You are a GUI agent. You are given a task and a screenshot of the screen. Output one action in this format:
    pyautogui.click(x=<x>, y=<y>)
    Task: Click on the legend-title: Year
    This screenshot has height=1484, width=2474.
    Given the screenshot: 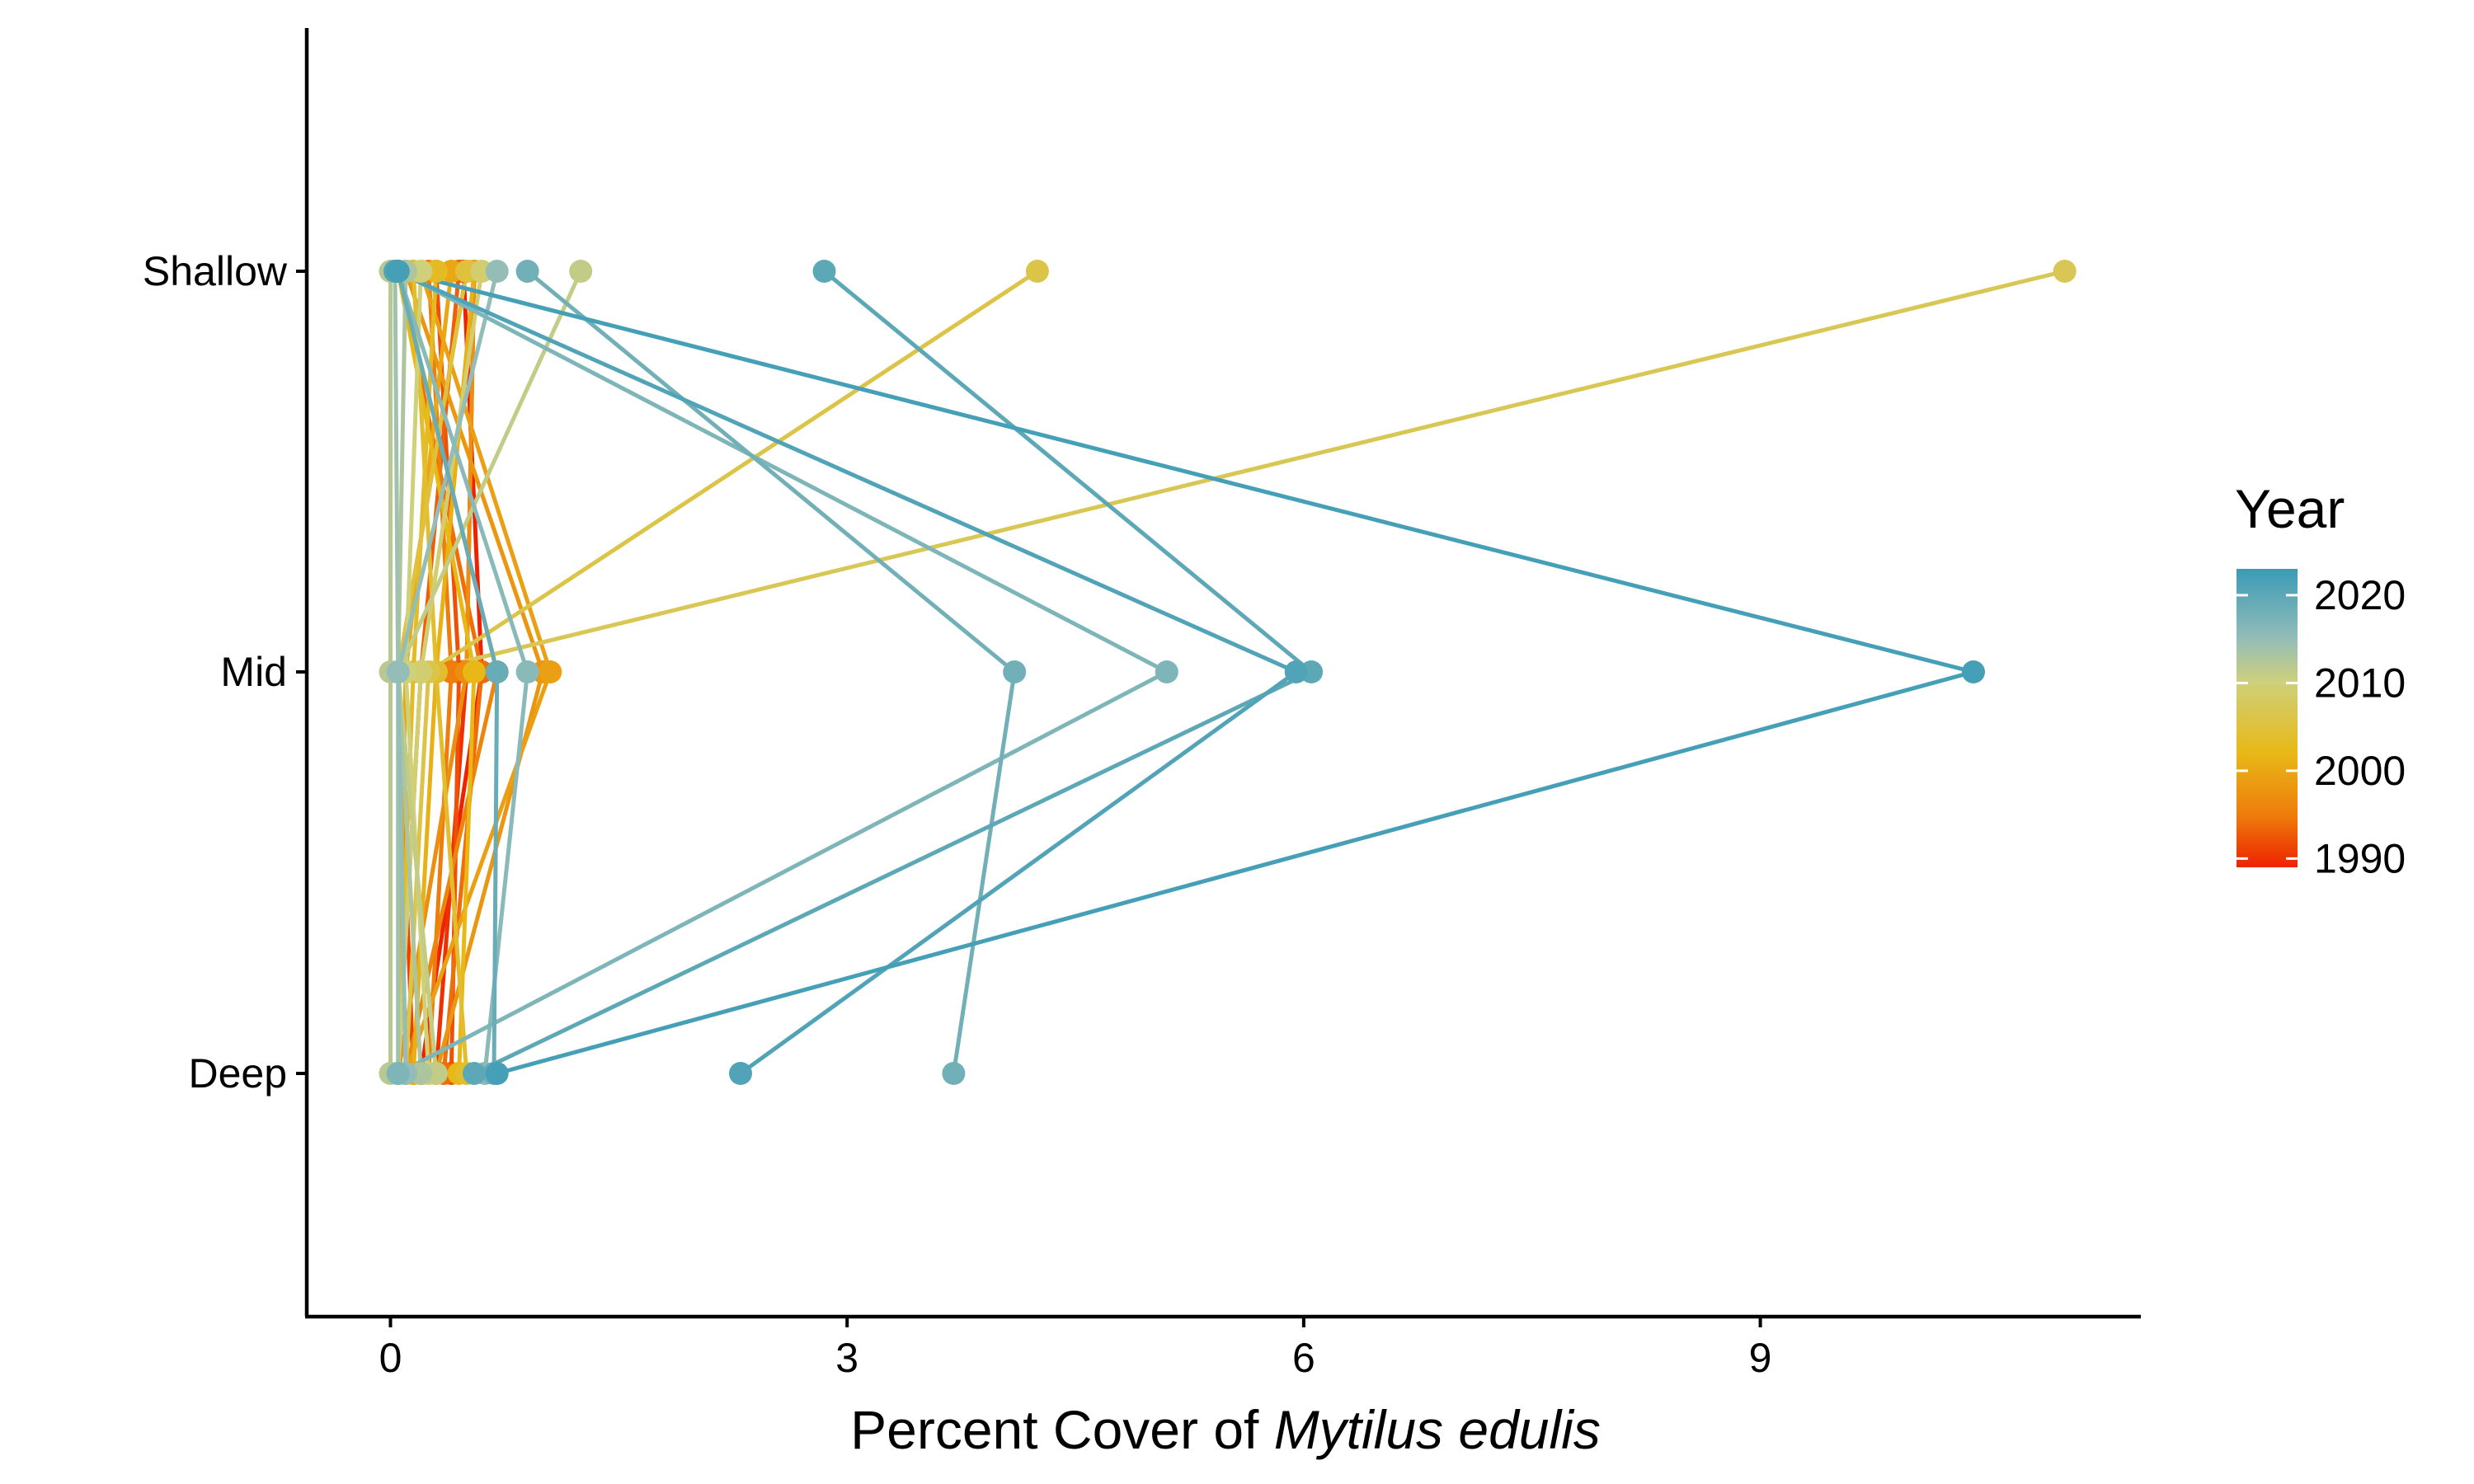 What is the action you would take?
    pyautogui.click(x=2290, y=509)
    